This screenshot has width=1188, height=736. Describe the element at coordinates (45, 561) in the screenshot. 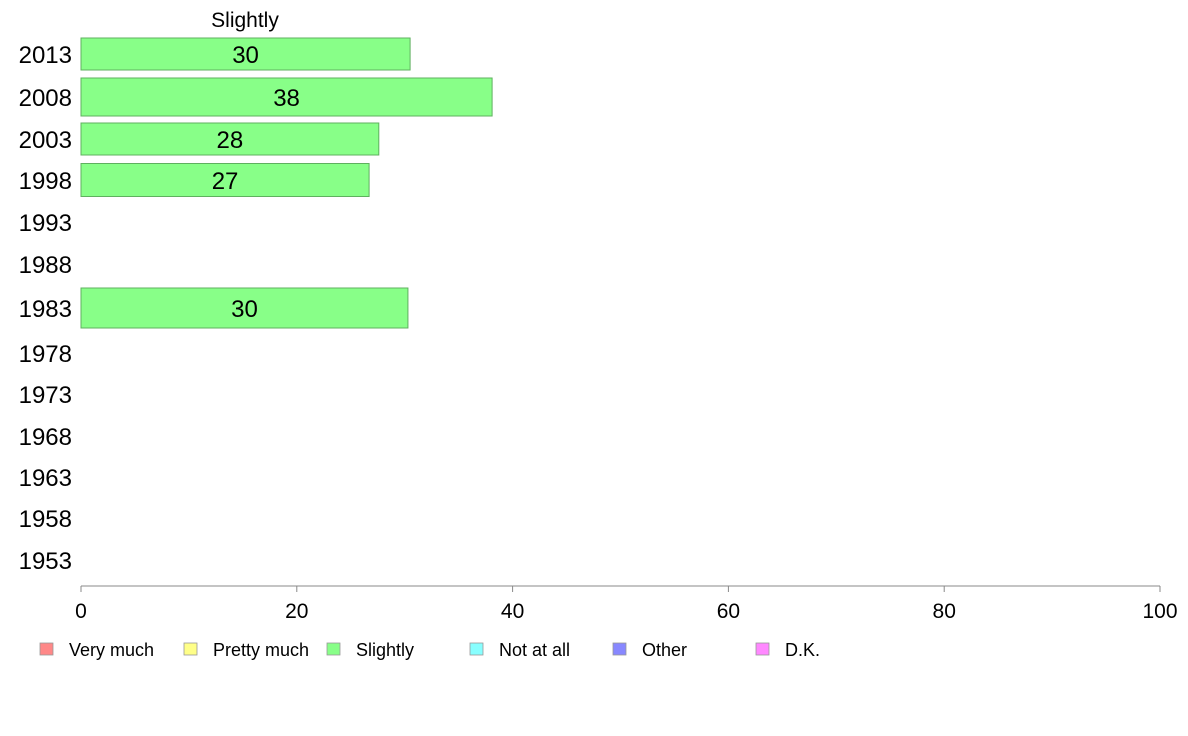

I see `category-label: 1953` at that location.